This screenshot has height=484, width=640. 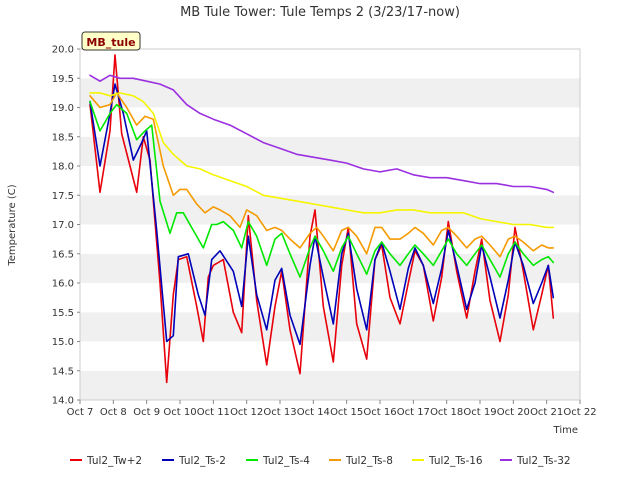 What do you see at coordinates (12, 225) in the screenshot?
I see `y-axis-label: Temperature (C)` at bounding box center [12, 225].